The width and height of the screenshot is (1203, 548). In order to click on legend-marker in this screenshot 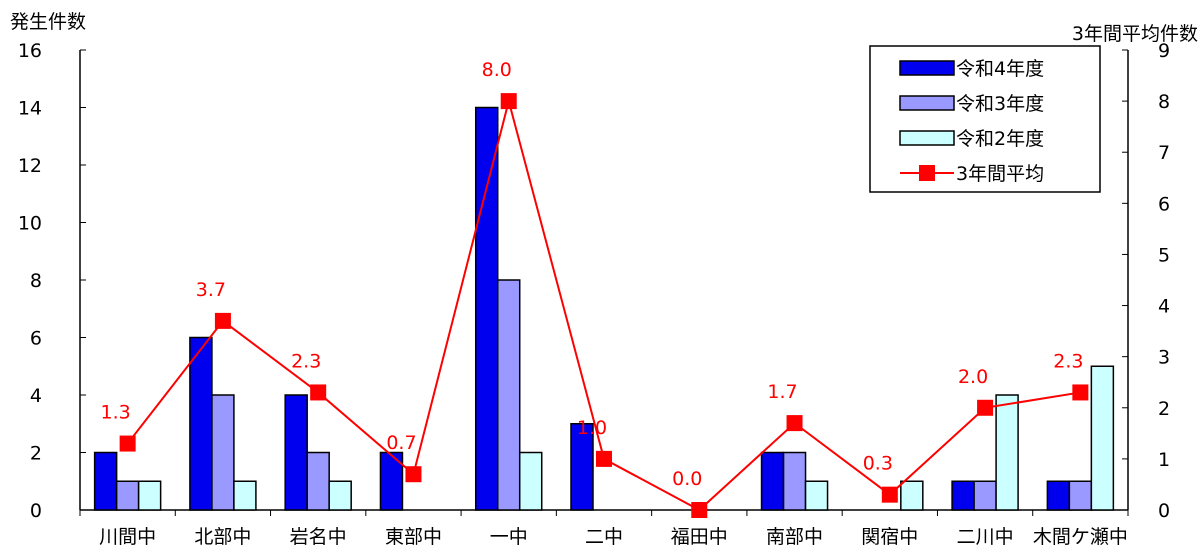, I will do `click(927, 173)`.